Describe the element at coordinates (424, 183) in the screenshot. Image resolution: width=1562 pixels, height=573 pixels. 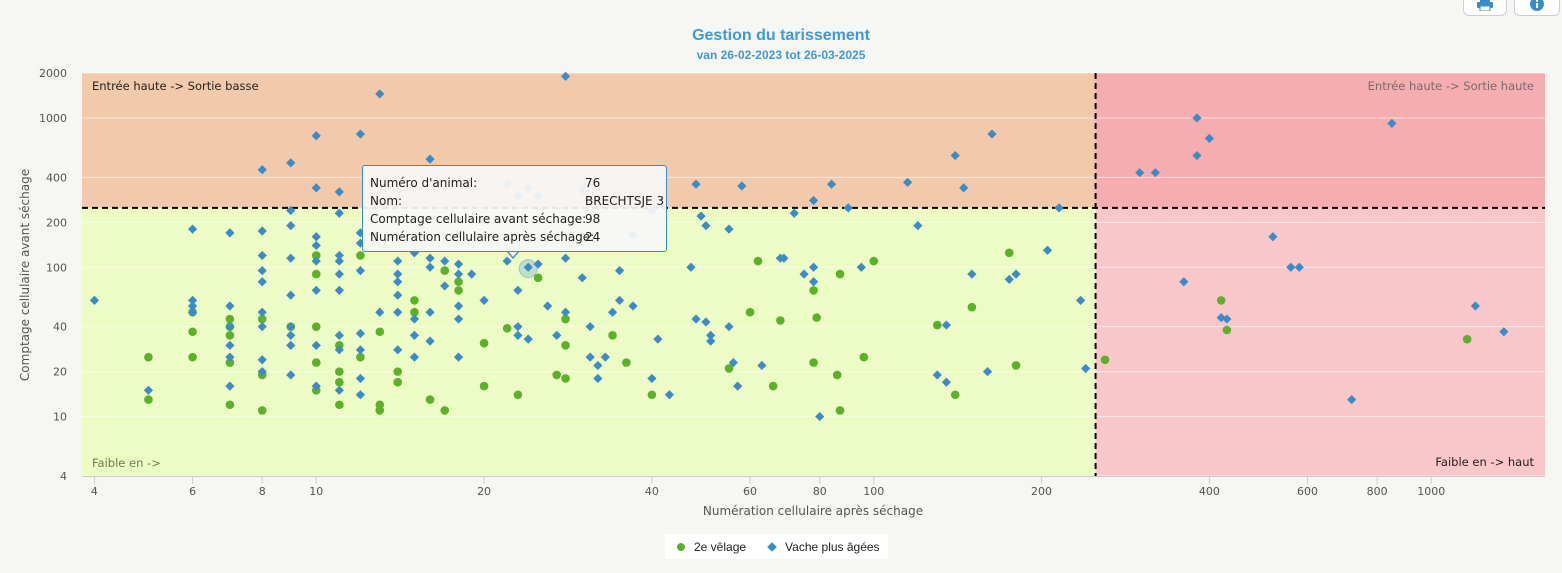
I see `tooltip-label: Numéro d'animal:` at that location.